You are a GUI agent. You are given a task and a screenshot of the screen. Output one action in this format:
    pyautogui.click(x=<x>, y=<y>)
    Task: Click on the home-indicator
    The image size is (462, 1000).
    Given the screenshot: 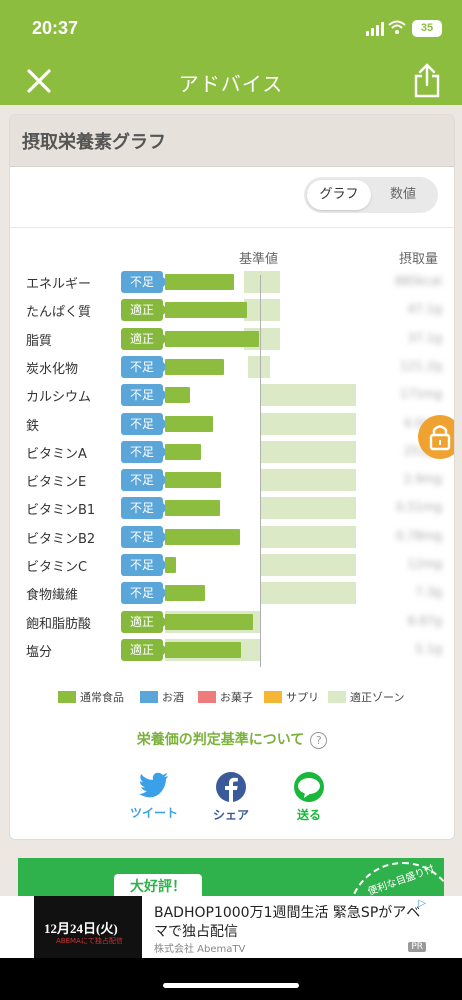 What is the action you would take?
    pyautogui.click(x=231, y=985)
    